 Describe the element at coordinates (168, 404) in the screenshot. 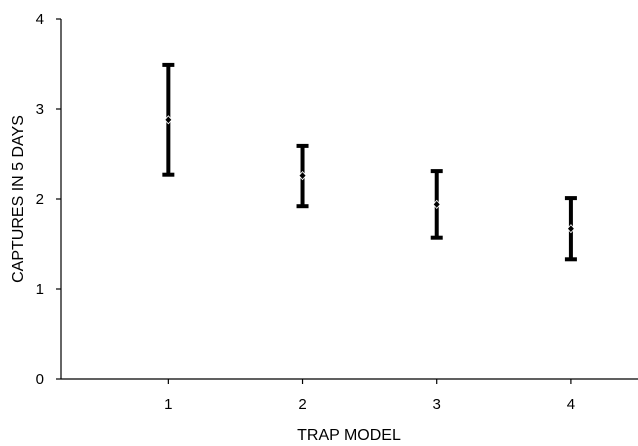

I see `x-tick-label: 1` at that location.